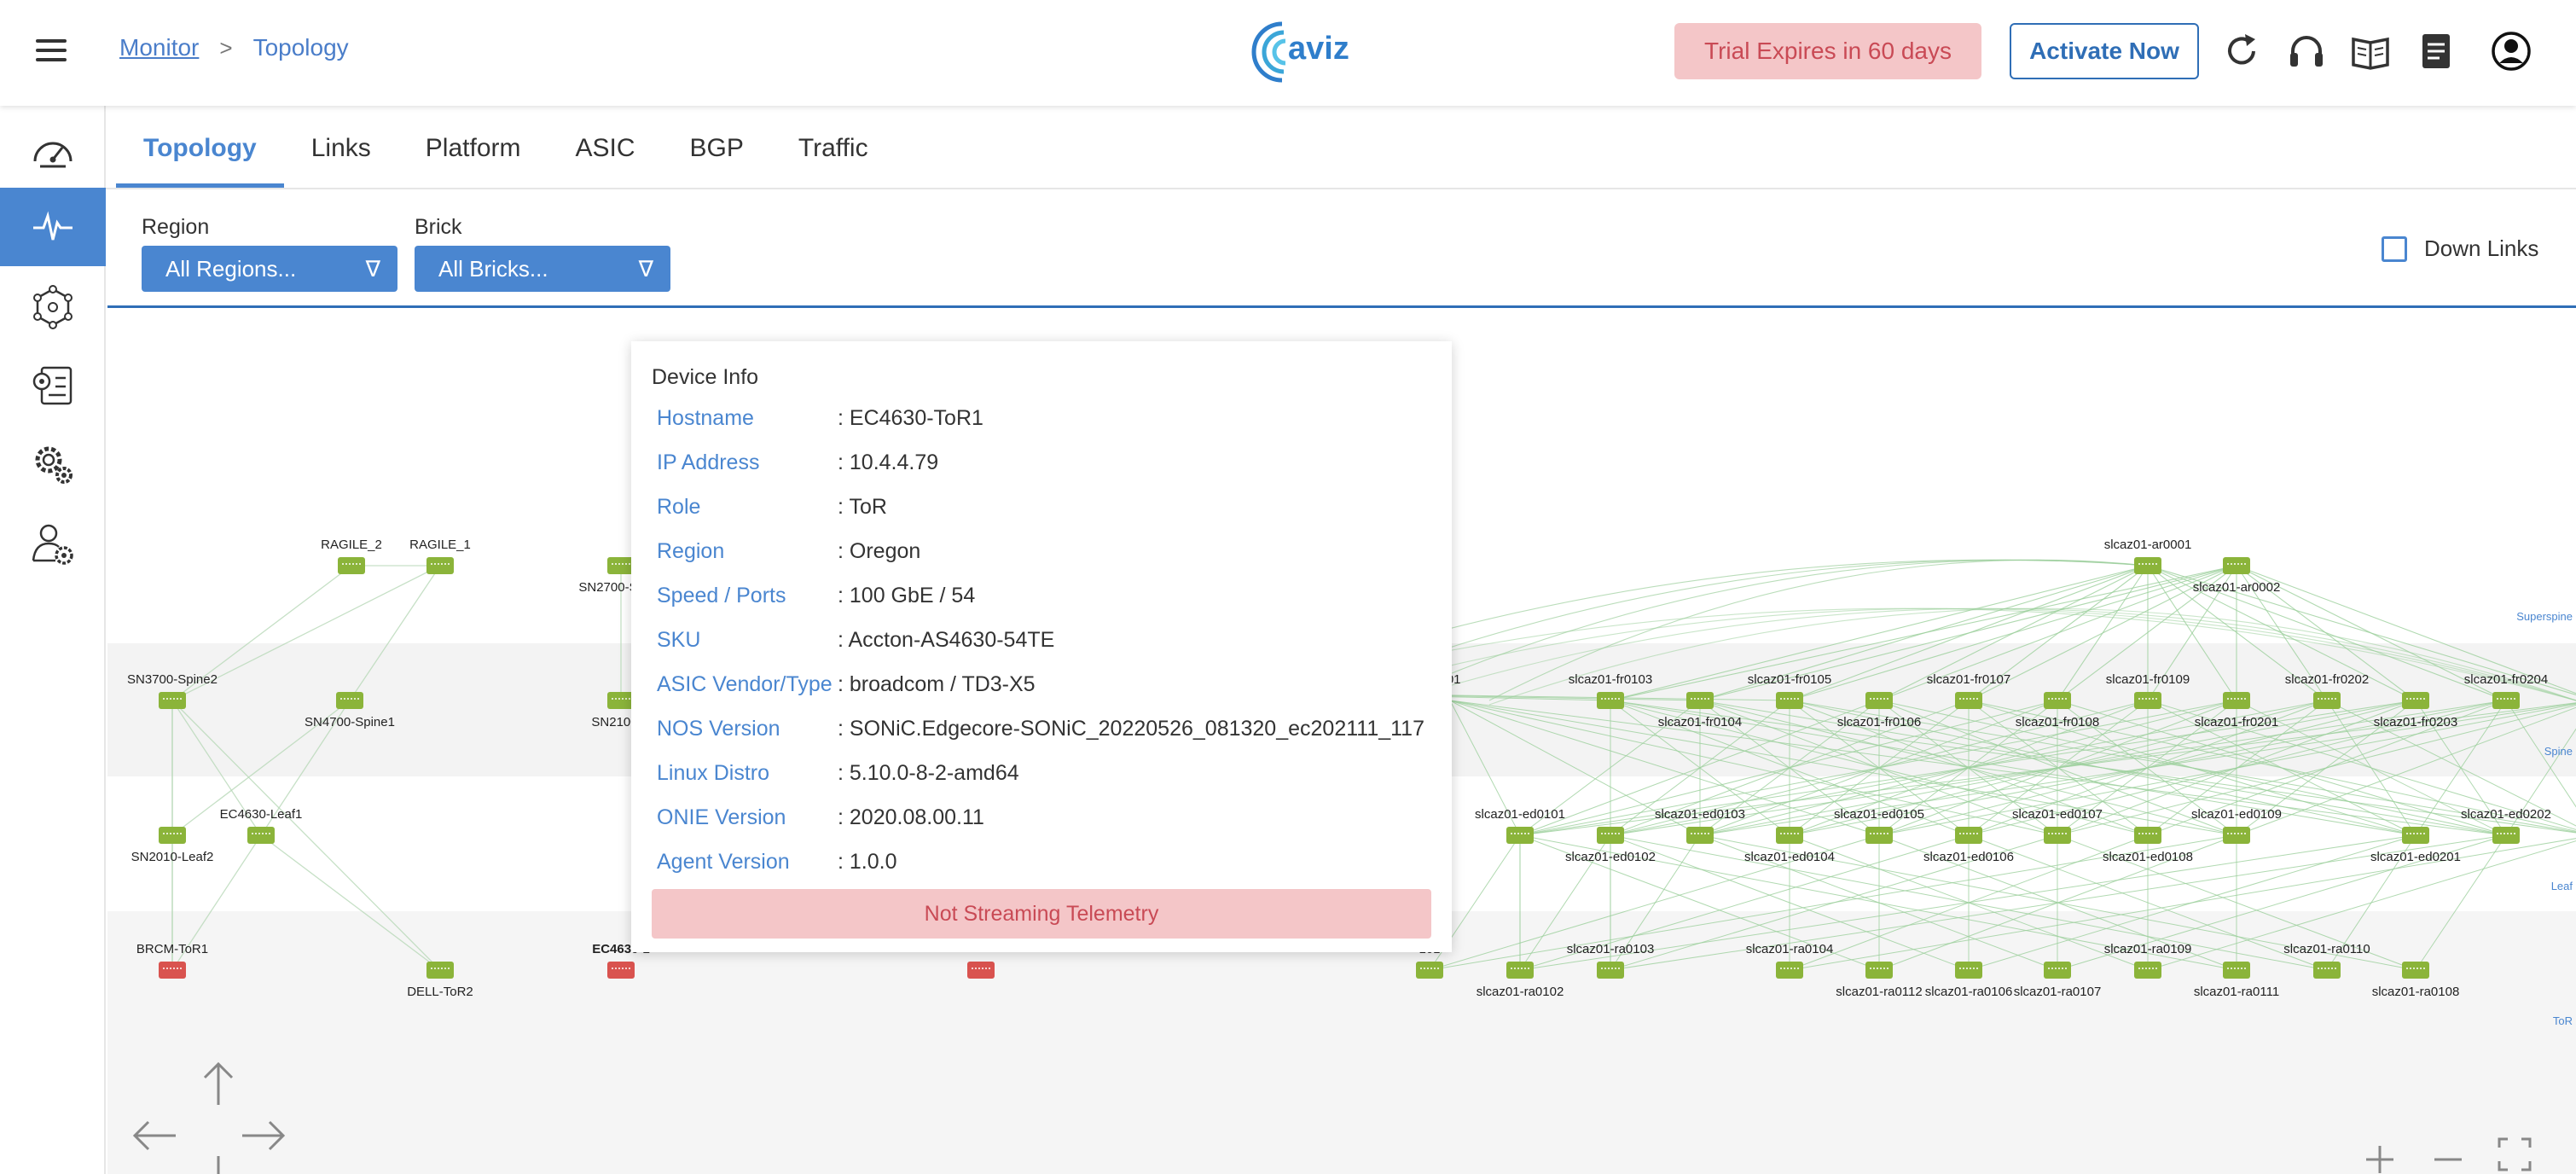 The width and height of the screenshot is (2576, 1174). Describe the element at coordinates (888, 462) in the screenshot. I see `info-value: : 10.4.4.79` at that location.